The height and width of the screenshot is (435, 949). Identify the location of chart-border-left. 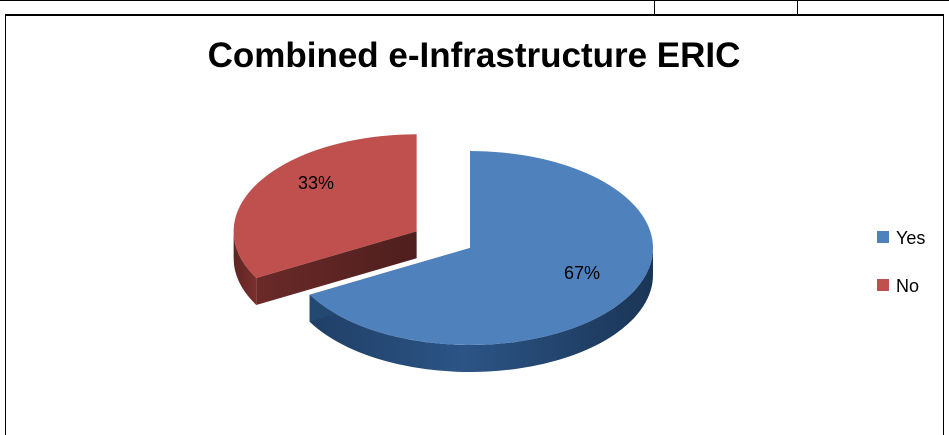
(5, 224).